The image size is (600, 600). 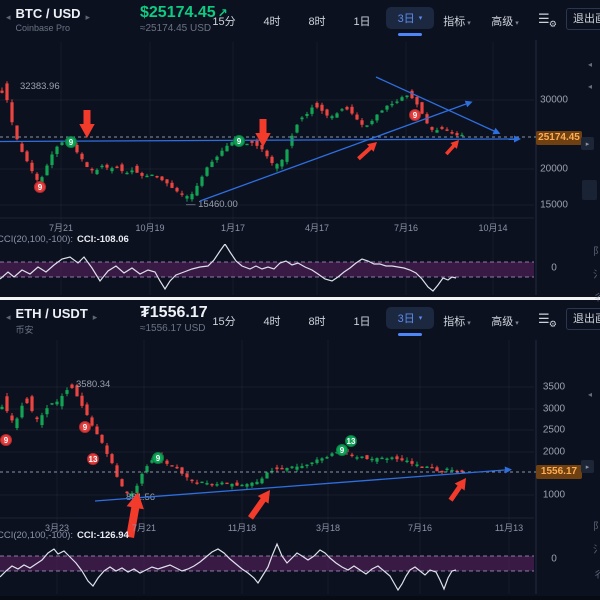 I want to click on cci-value: CCI:-108.06, so click(x=103, y=239).